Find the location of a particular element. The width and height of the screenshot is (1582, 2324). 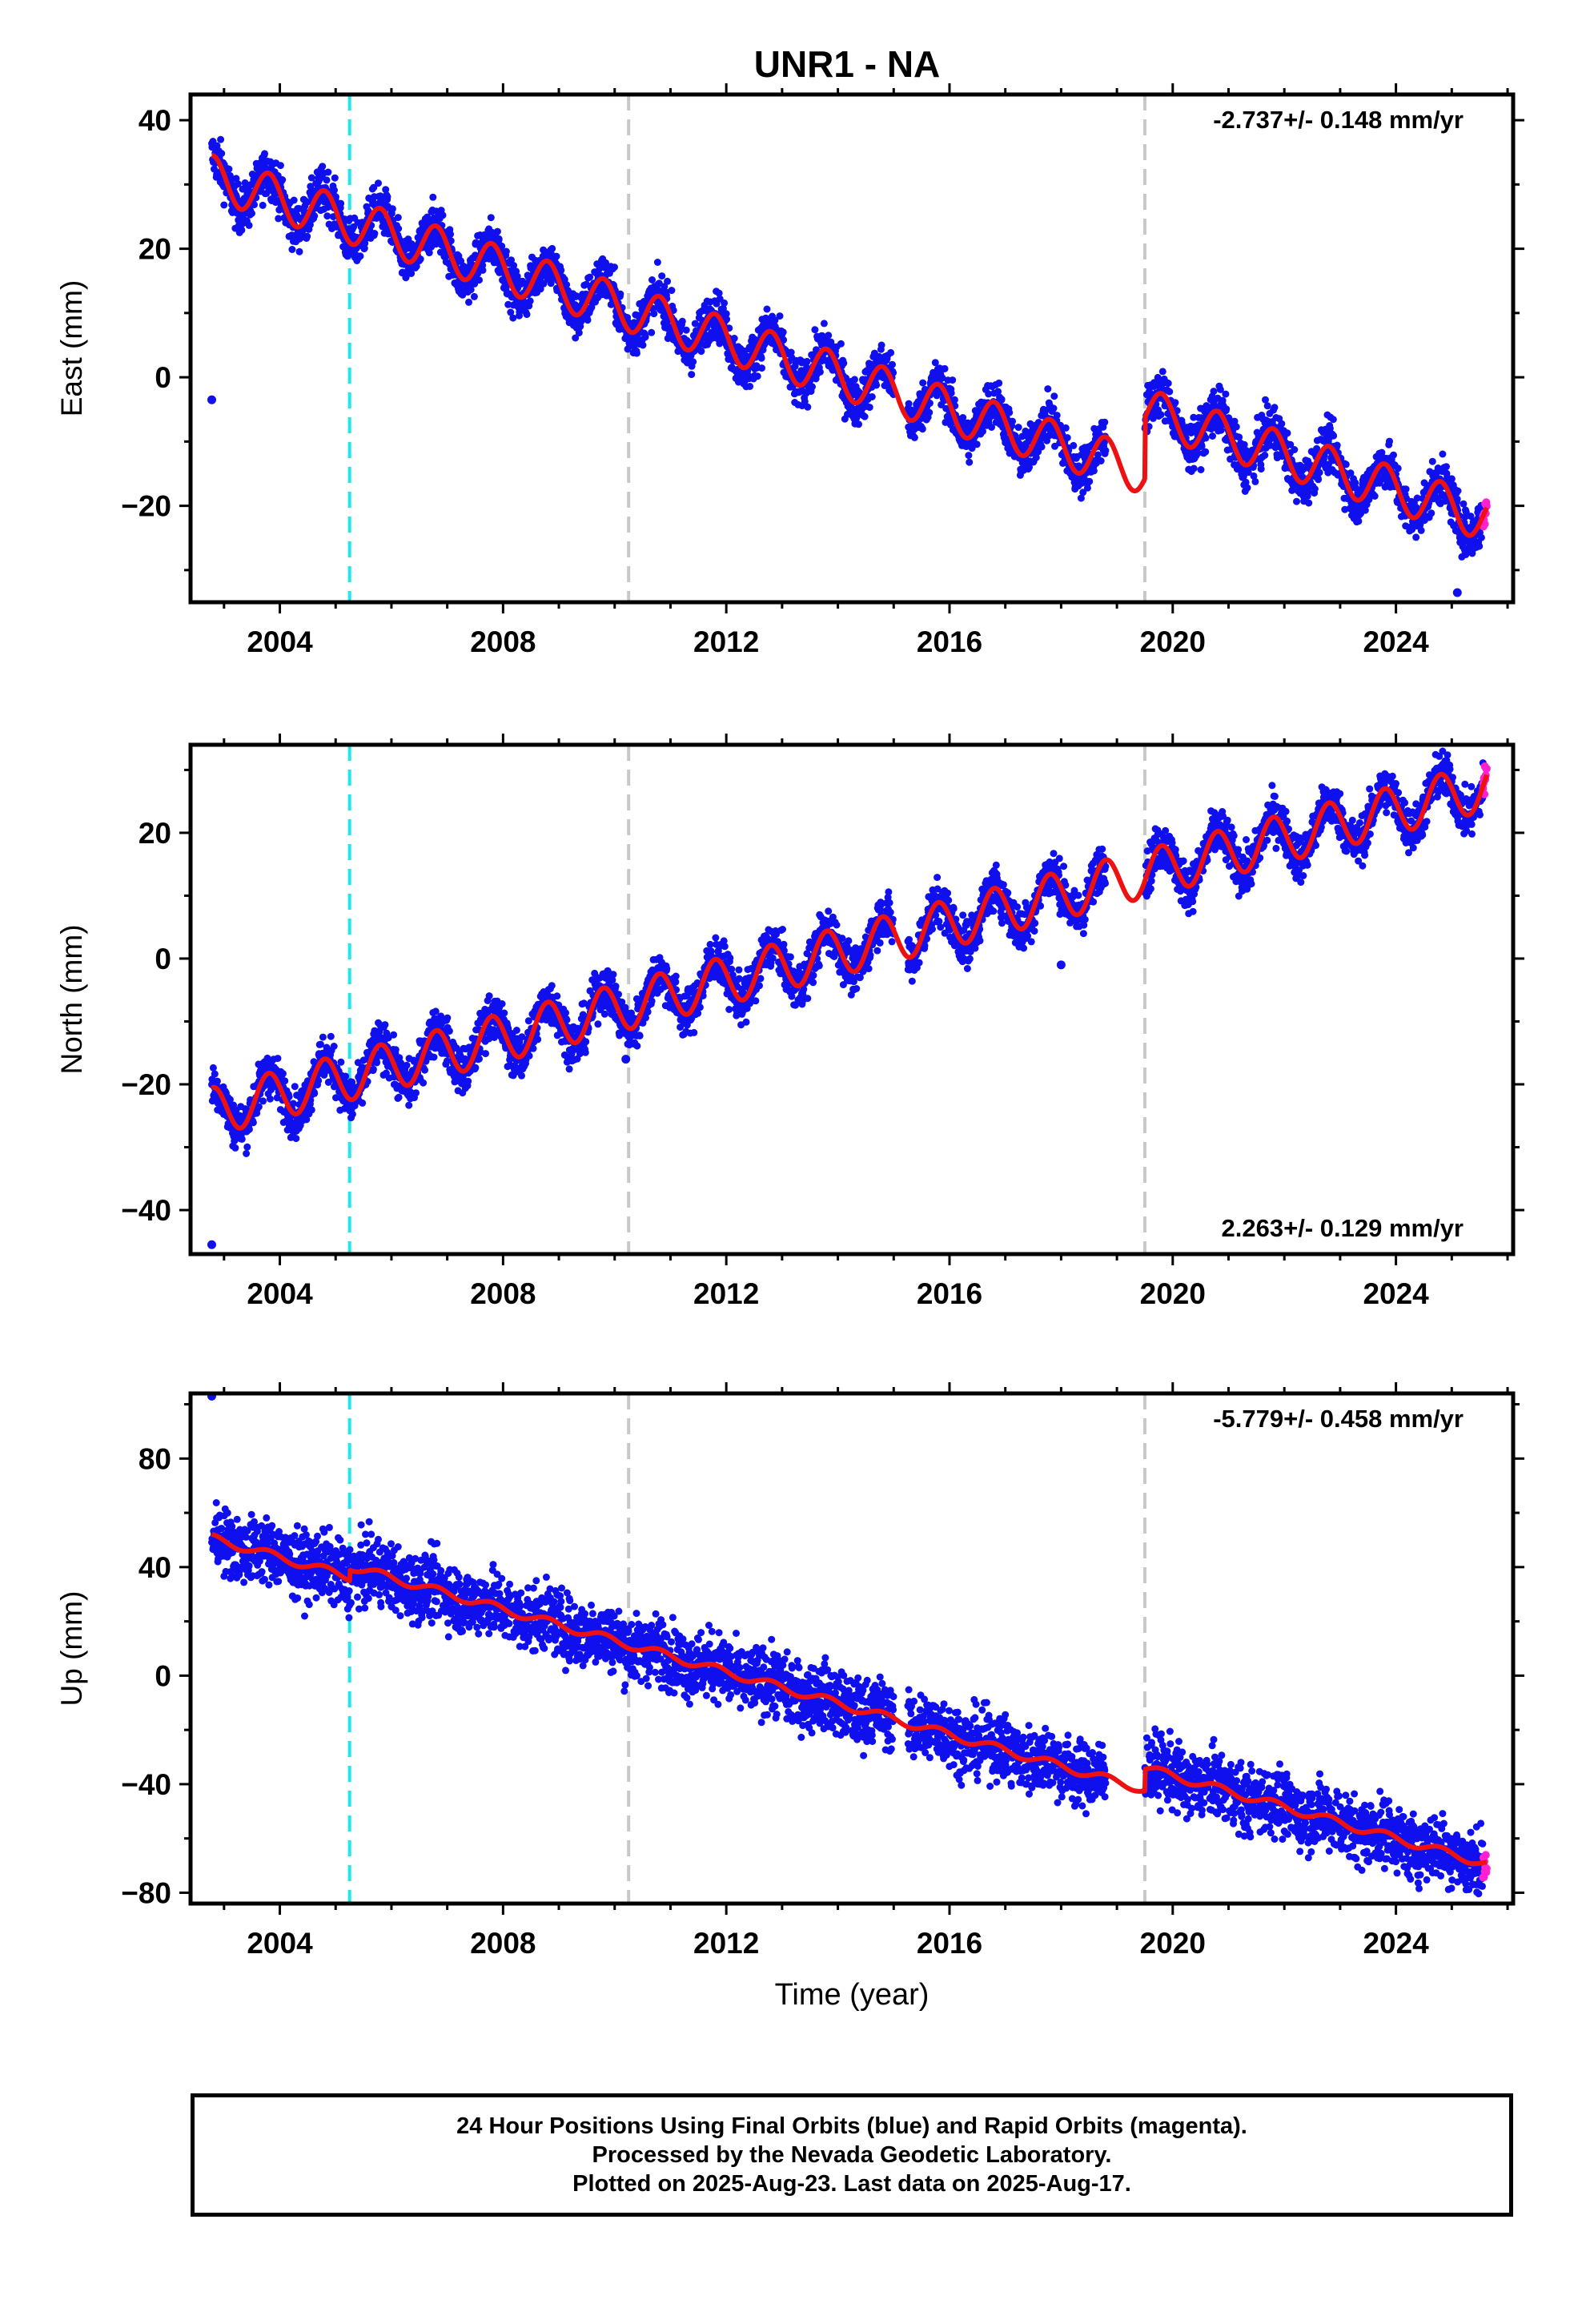

x-tick-label: 2008 is located at coordinates (503, 641).